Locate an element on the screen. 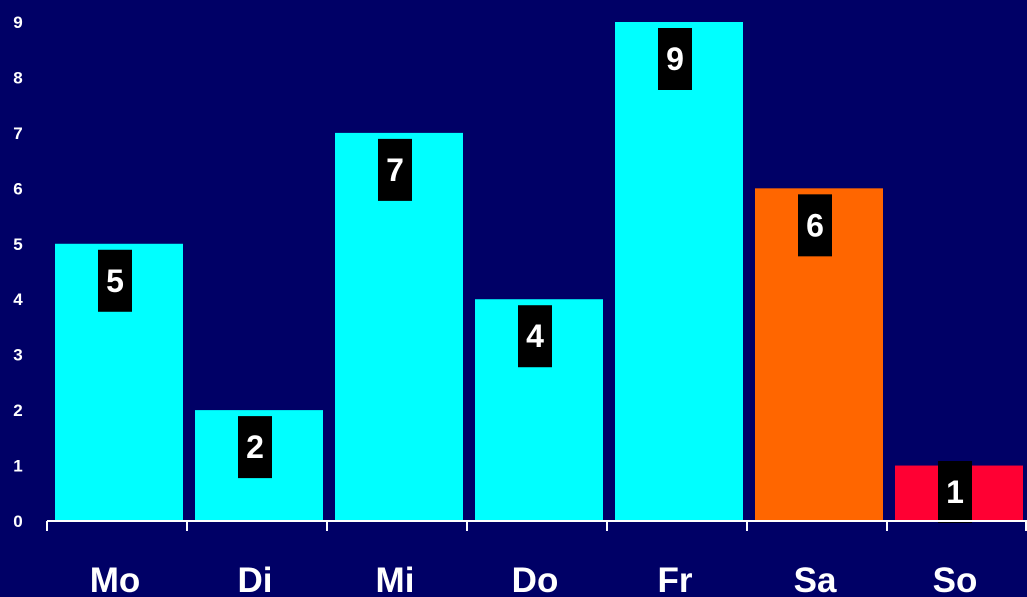  x-tick-label: Fr is located at coordinates (675, 579).